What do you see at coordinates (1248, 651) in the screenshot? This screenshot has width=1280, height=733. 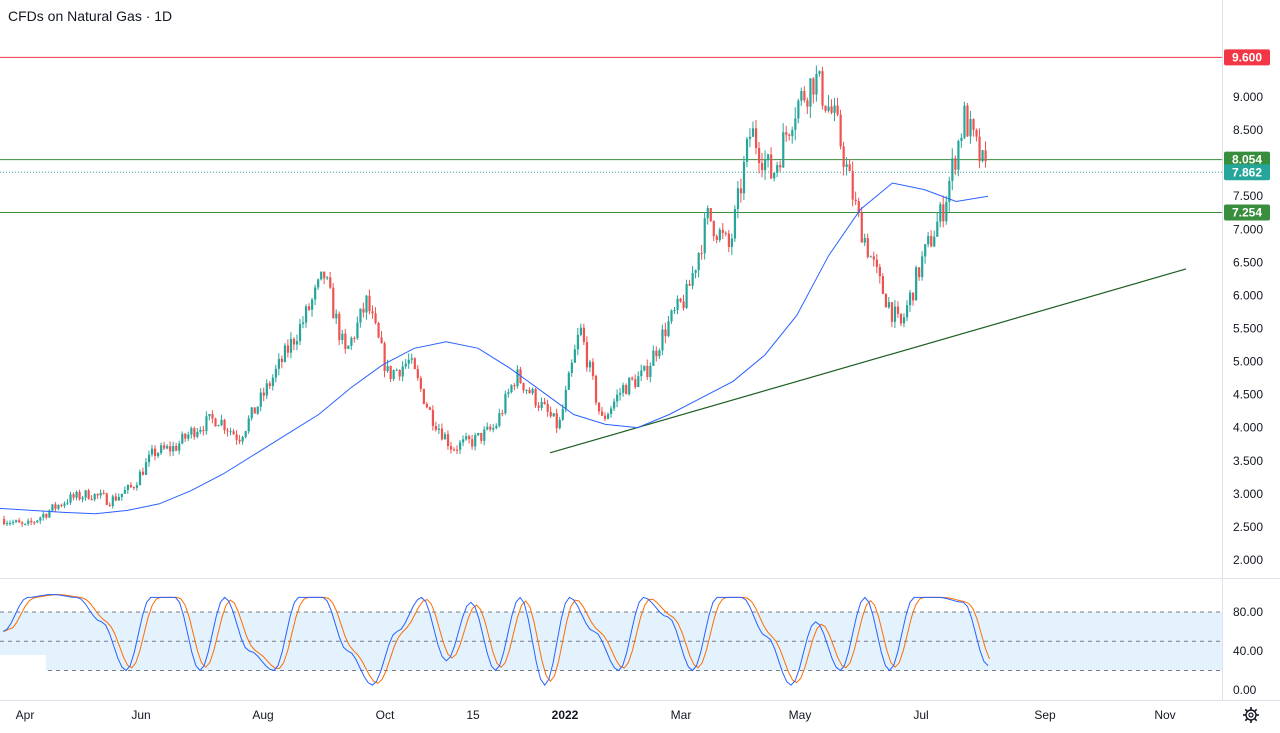 I see `stoch-tick-label: 40.00` at bounding box center [1248, 651].